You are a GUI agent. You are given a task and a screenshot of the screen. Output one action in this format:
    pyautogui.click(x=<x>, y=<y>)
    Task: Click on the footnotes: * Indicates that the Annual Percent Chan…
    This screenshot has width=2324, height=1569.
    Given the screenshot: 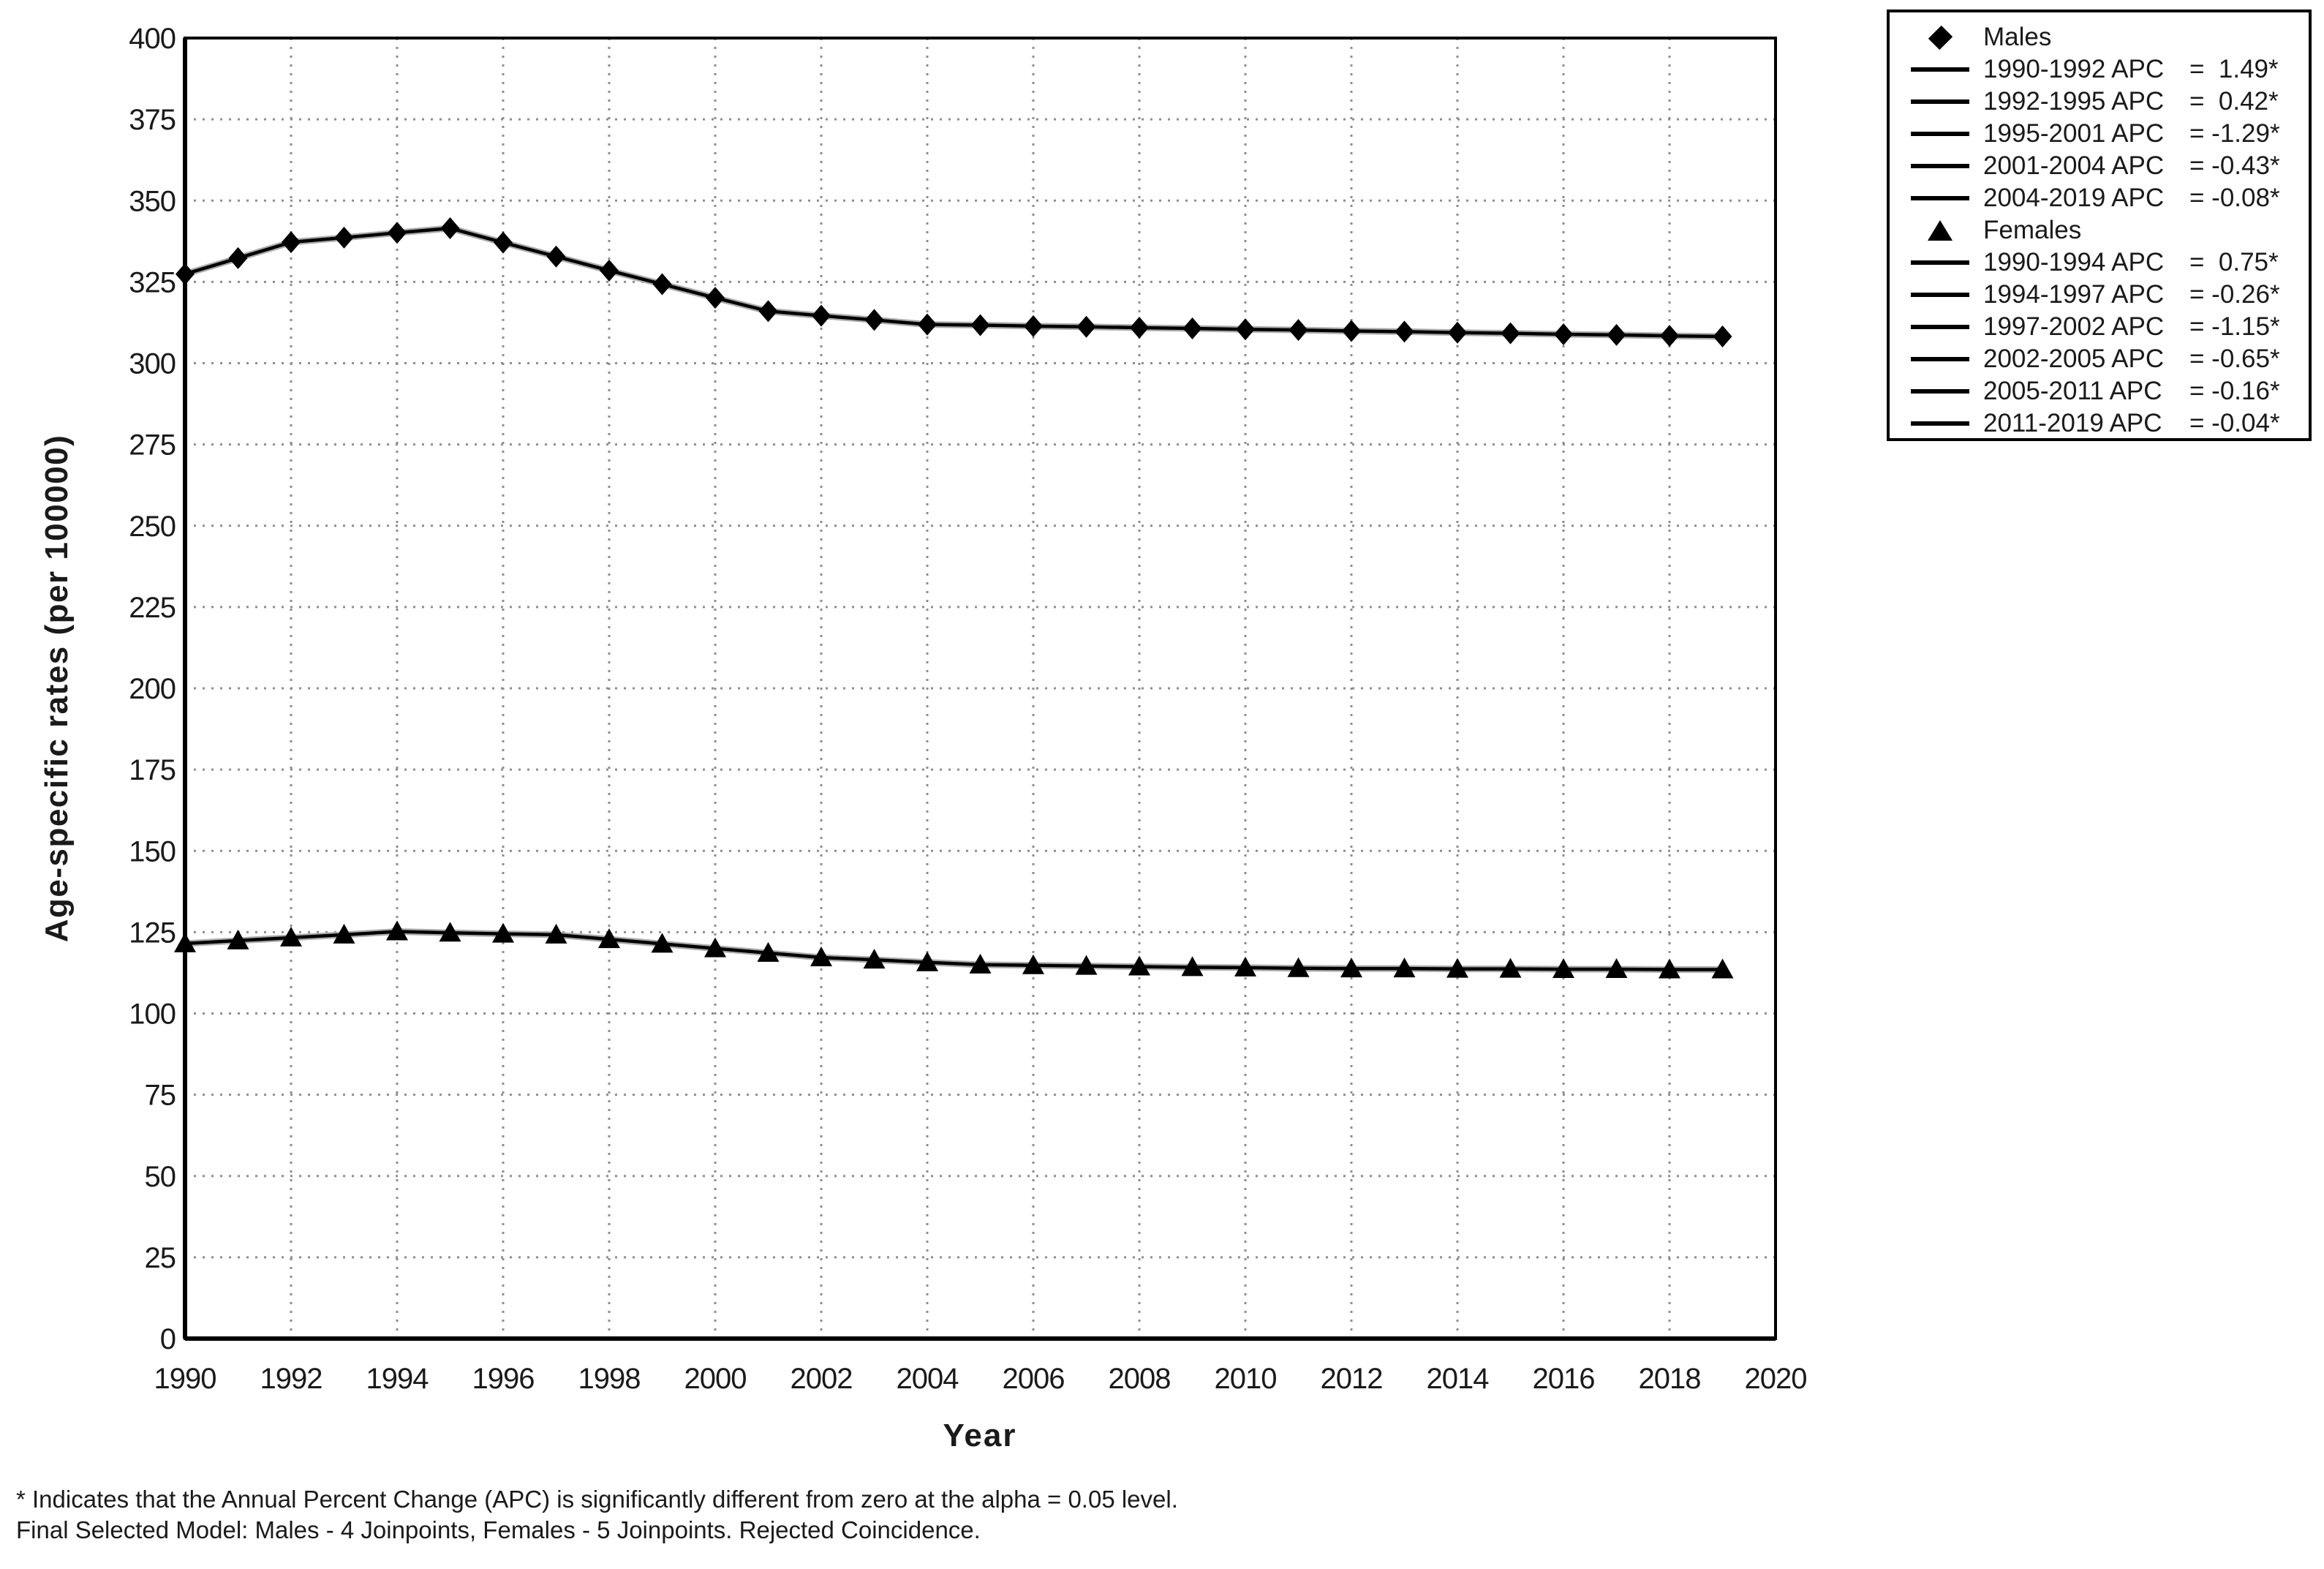 What is the action you would take?
    pyautogui.click(x=597, y=1515)
    